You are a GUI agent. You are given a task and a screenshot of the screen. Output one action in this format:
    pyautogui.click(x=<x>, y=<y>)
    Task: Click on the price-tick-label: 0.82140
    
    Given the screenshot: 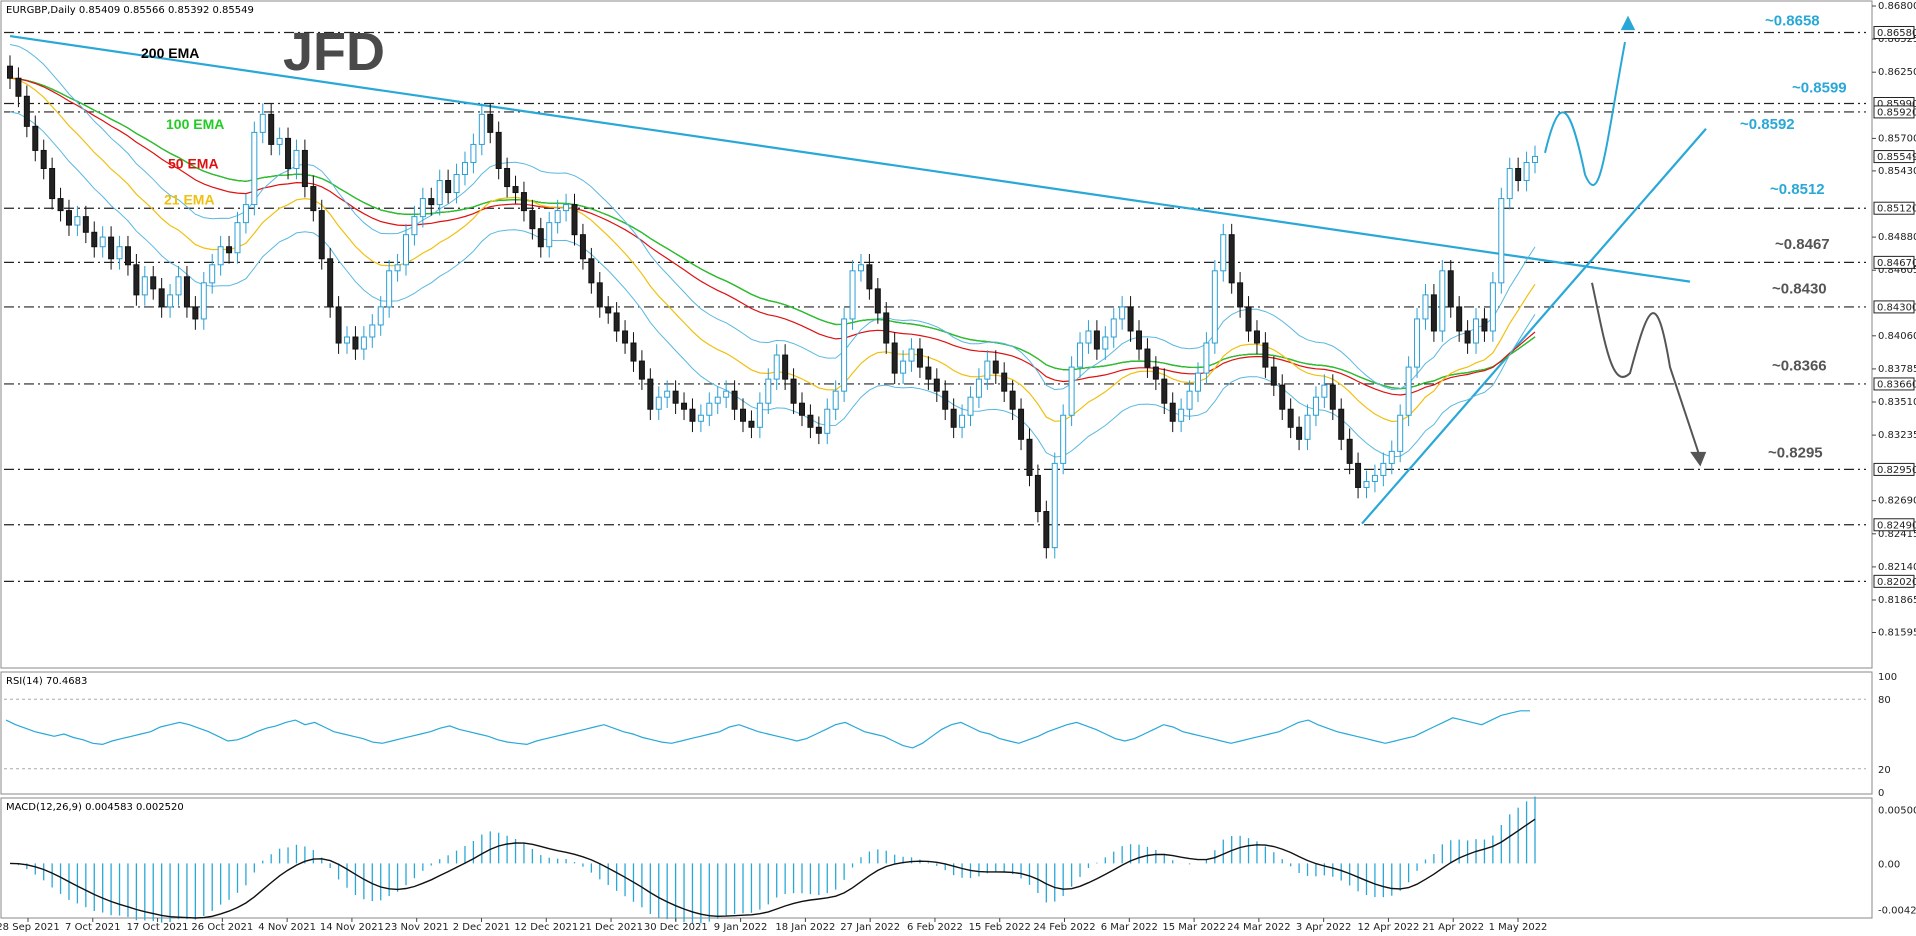 What is the action you would take?
    pyautogui.click(x=1897, y=567)
    